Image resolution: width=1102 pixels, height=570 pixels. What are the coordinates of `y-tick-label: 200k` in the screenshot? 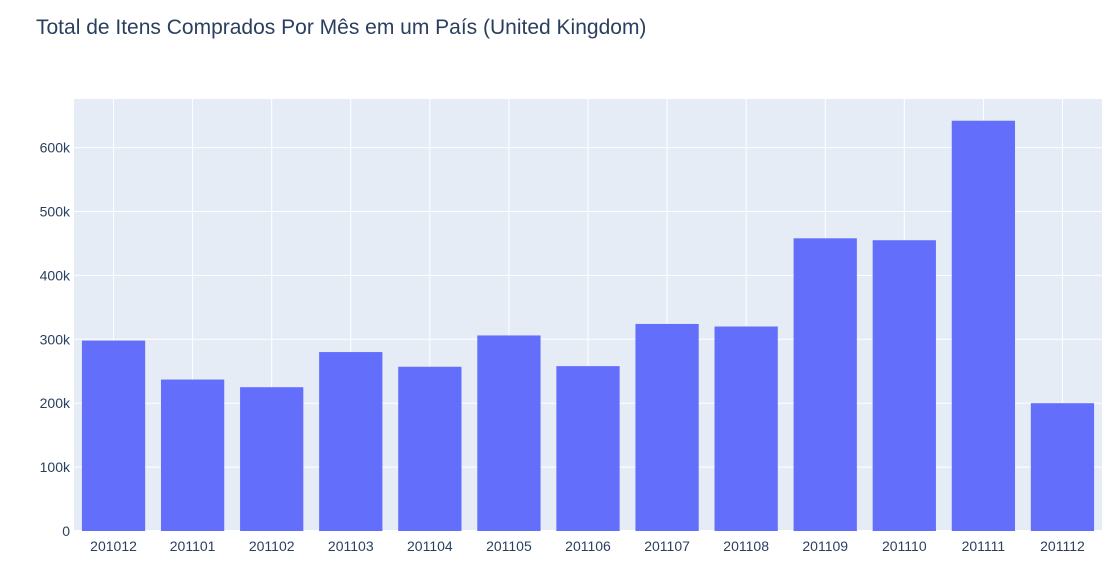 It's located at (55, 403).